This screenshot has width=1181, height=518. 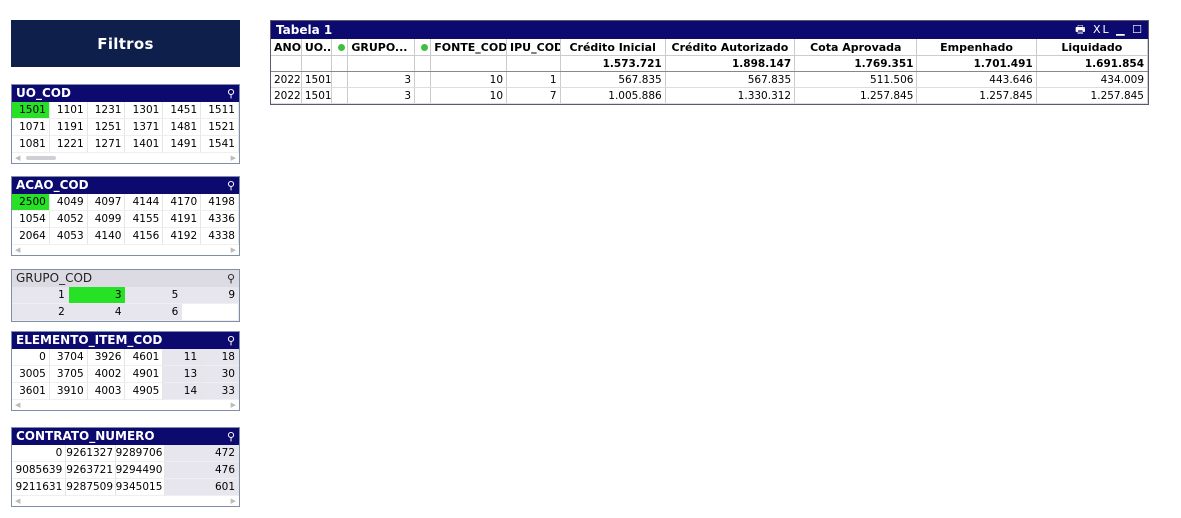 I want to click on listbox-value: 476, so click(x=201, y=470).